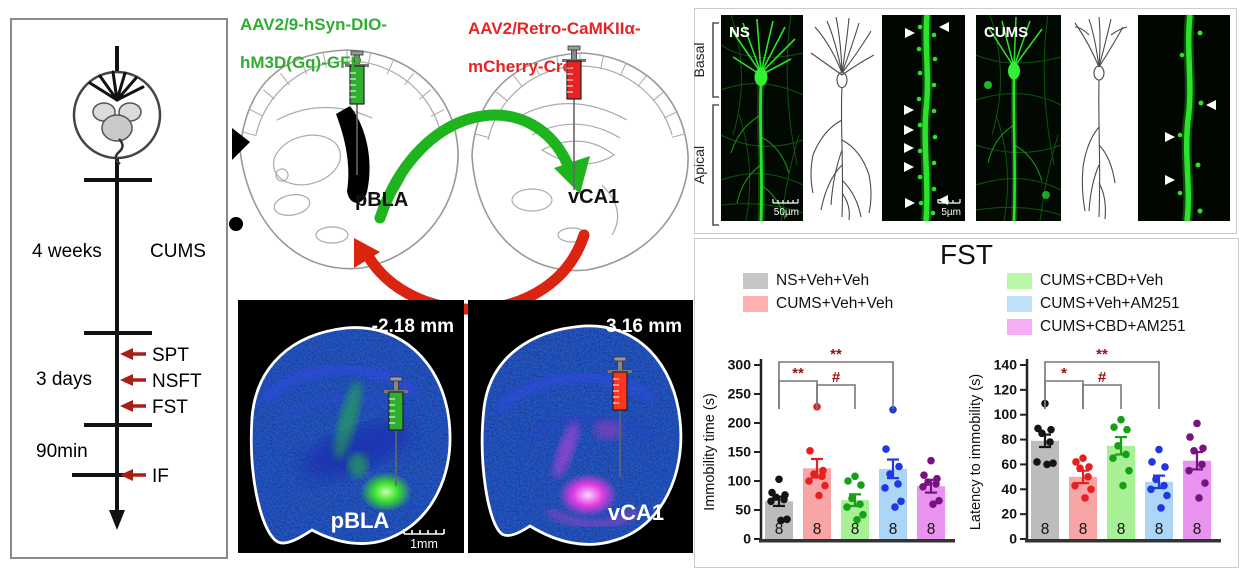 Image resolution: width=1239 pixels, height=569 pixels. I want to click on dendrite-domain-labels: Basal Apical, so click(705, 124).